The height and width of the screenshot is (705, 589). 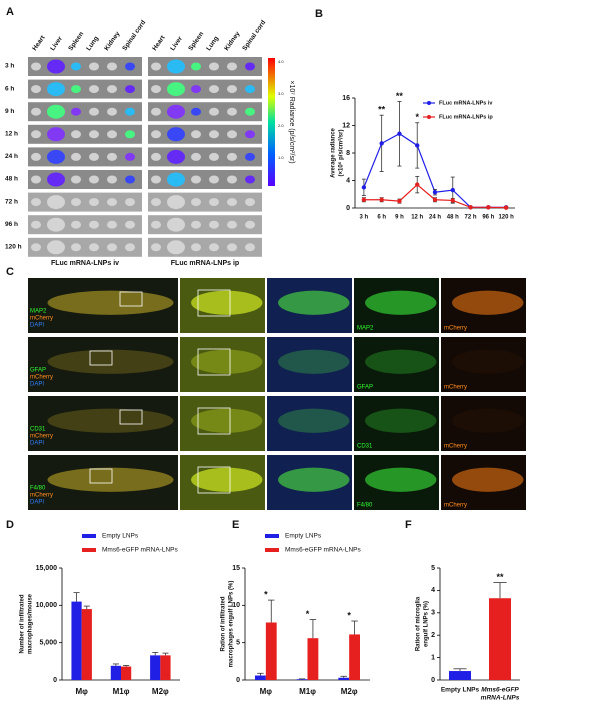 What do you see at coordinates (9, 111) in the screenshot?
I see `timepoint-label: 9 h` at bounding box center [9, 111].